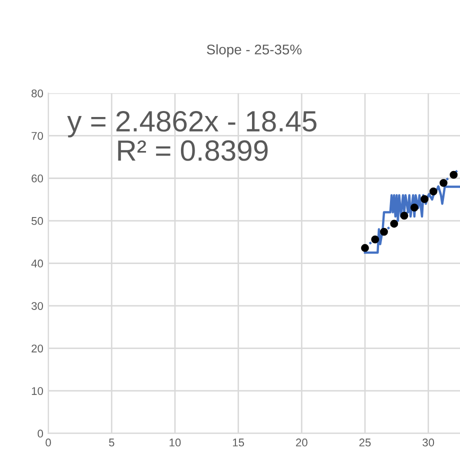 This screenshot has width=460, height=466. What do you see at coordinates (111, 442) in the screenshot?
I see `x-tick-label: 5` at bounding box center [111, 442].